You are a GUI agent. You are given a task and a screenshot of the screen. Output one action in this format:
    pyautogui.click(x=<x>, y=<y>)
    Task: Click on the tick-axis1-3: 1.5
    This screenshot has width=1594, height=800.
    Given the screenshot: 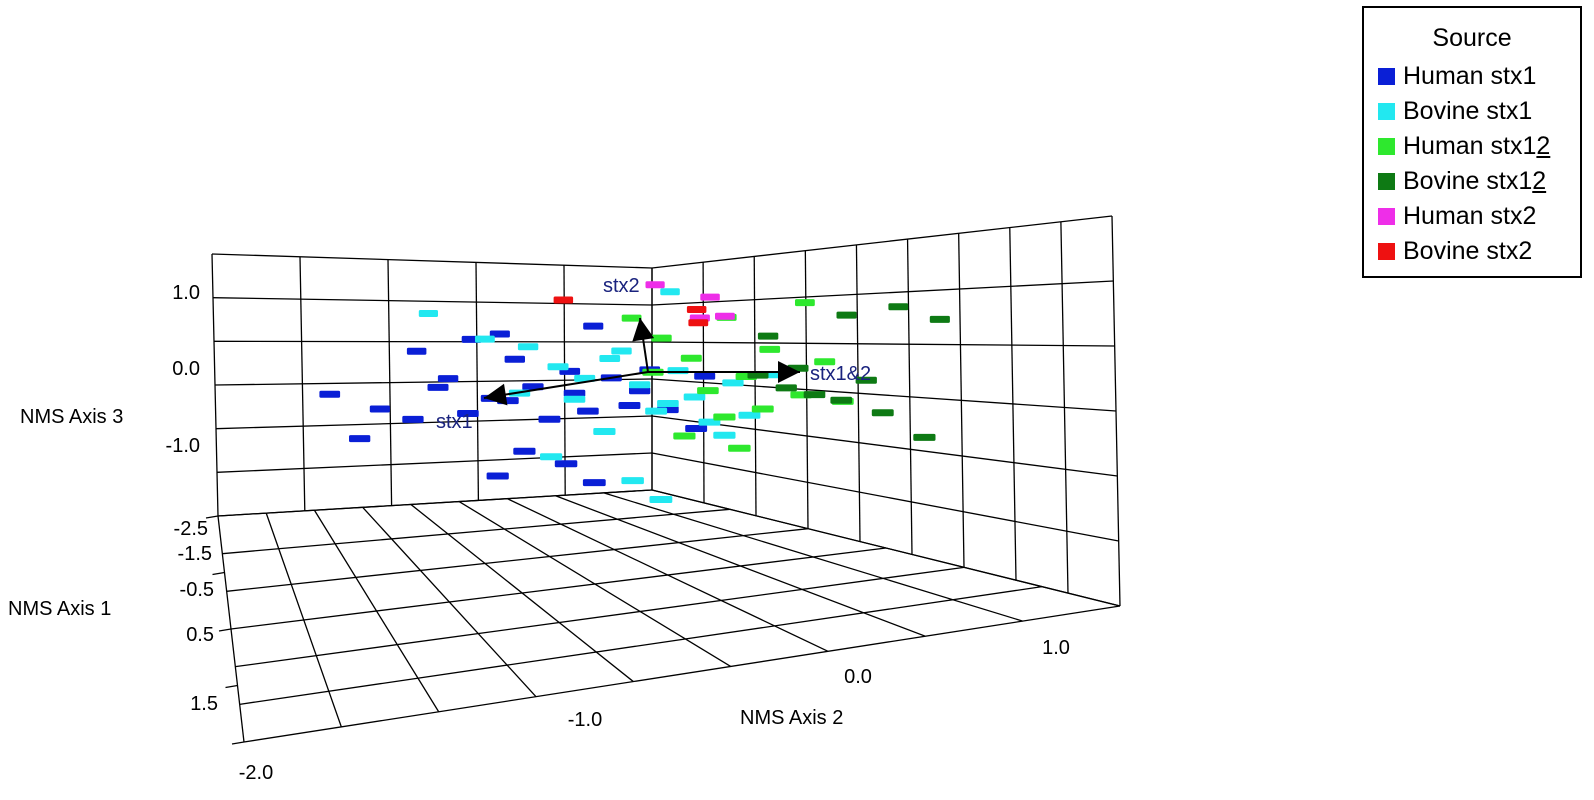 What is the action you would take?
    pyautogui.click(x=204, y=704)
    